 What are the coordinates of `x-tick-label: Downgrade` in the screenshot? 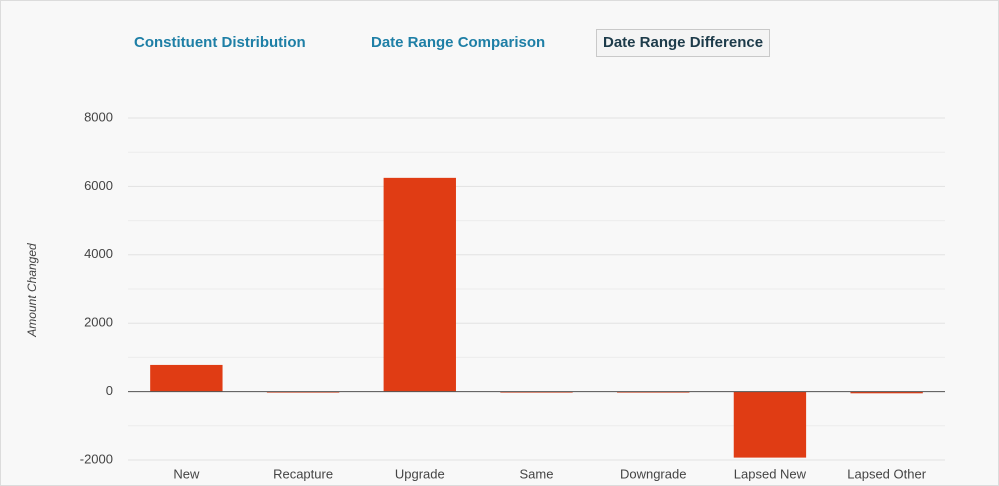 It's located at (653, 473).